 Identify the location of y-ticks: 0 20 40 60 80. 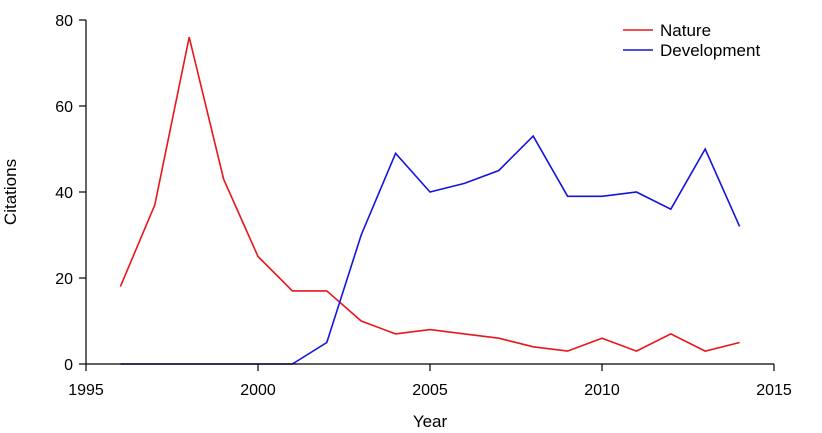
(70, 193).